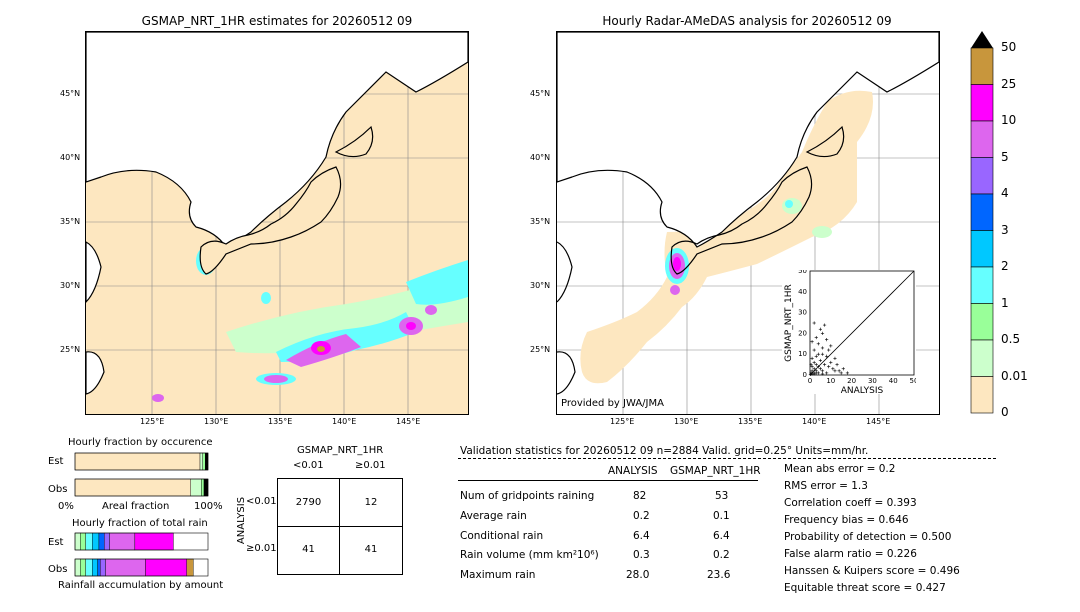 The width and height of the screenshot is (1080, 612). Describe the element at coordinates (261, 501) in the screenshot. I see `row-header: <0.01` at that location.